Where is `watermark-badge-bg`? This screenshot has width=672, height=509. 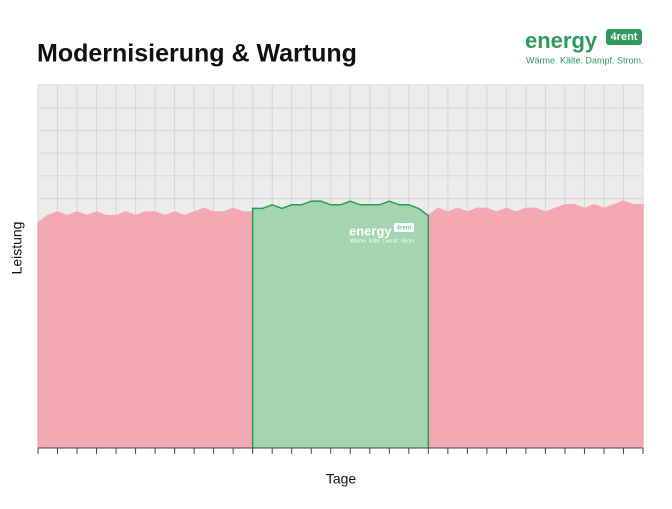
watermark-badge-bg is located at coordinates (404, 227).